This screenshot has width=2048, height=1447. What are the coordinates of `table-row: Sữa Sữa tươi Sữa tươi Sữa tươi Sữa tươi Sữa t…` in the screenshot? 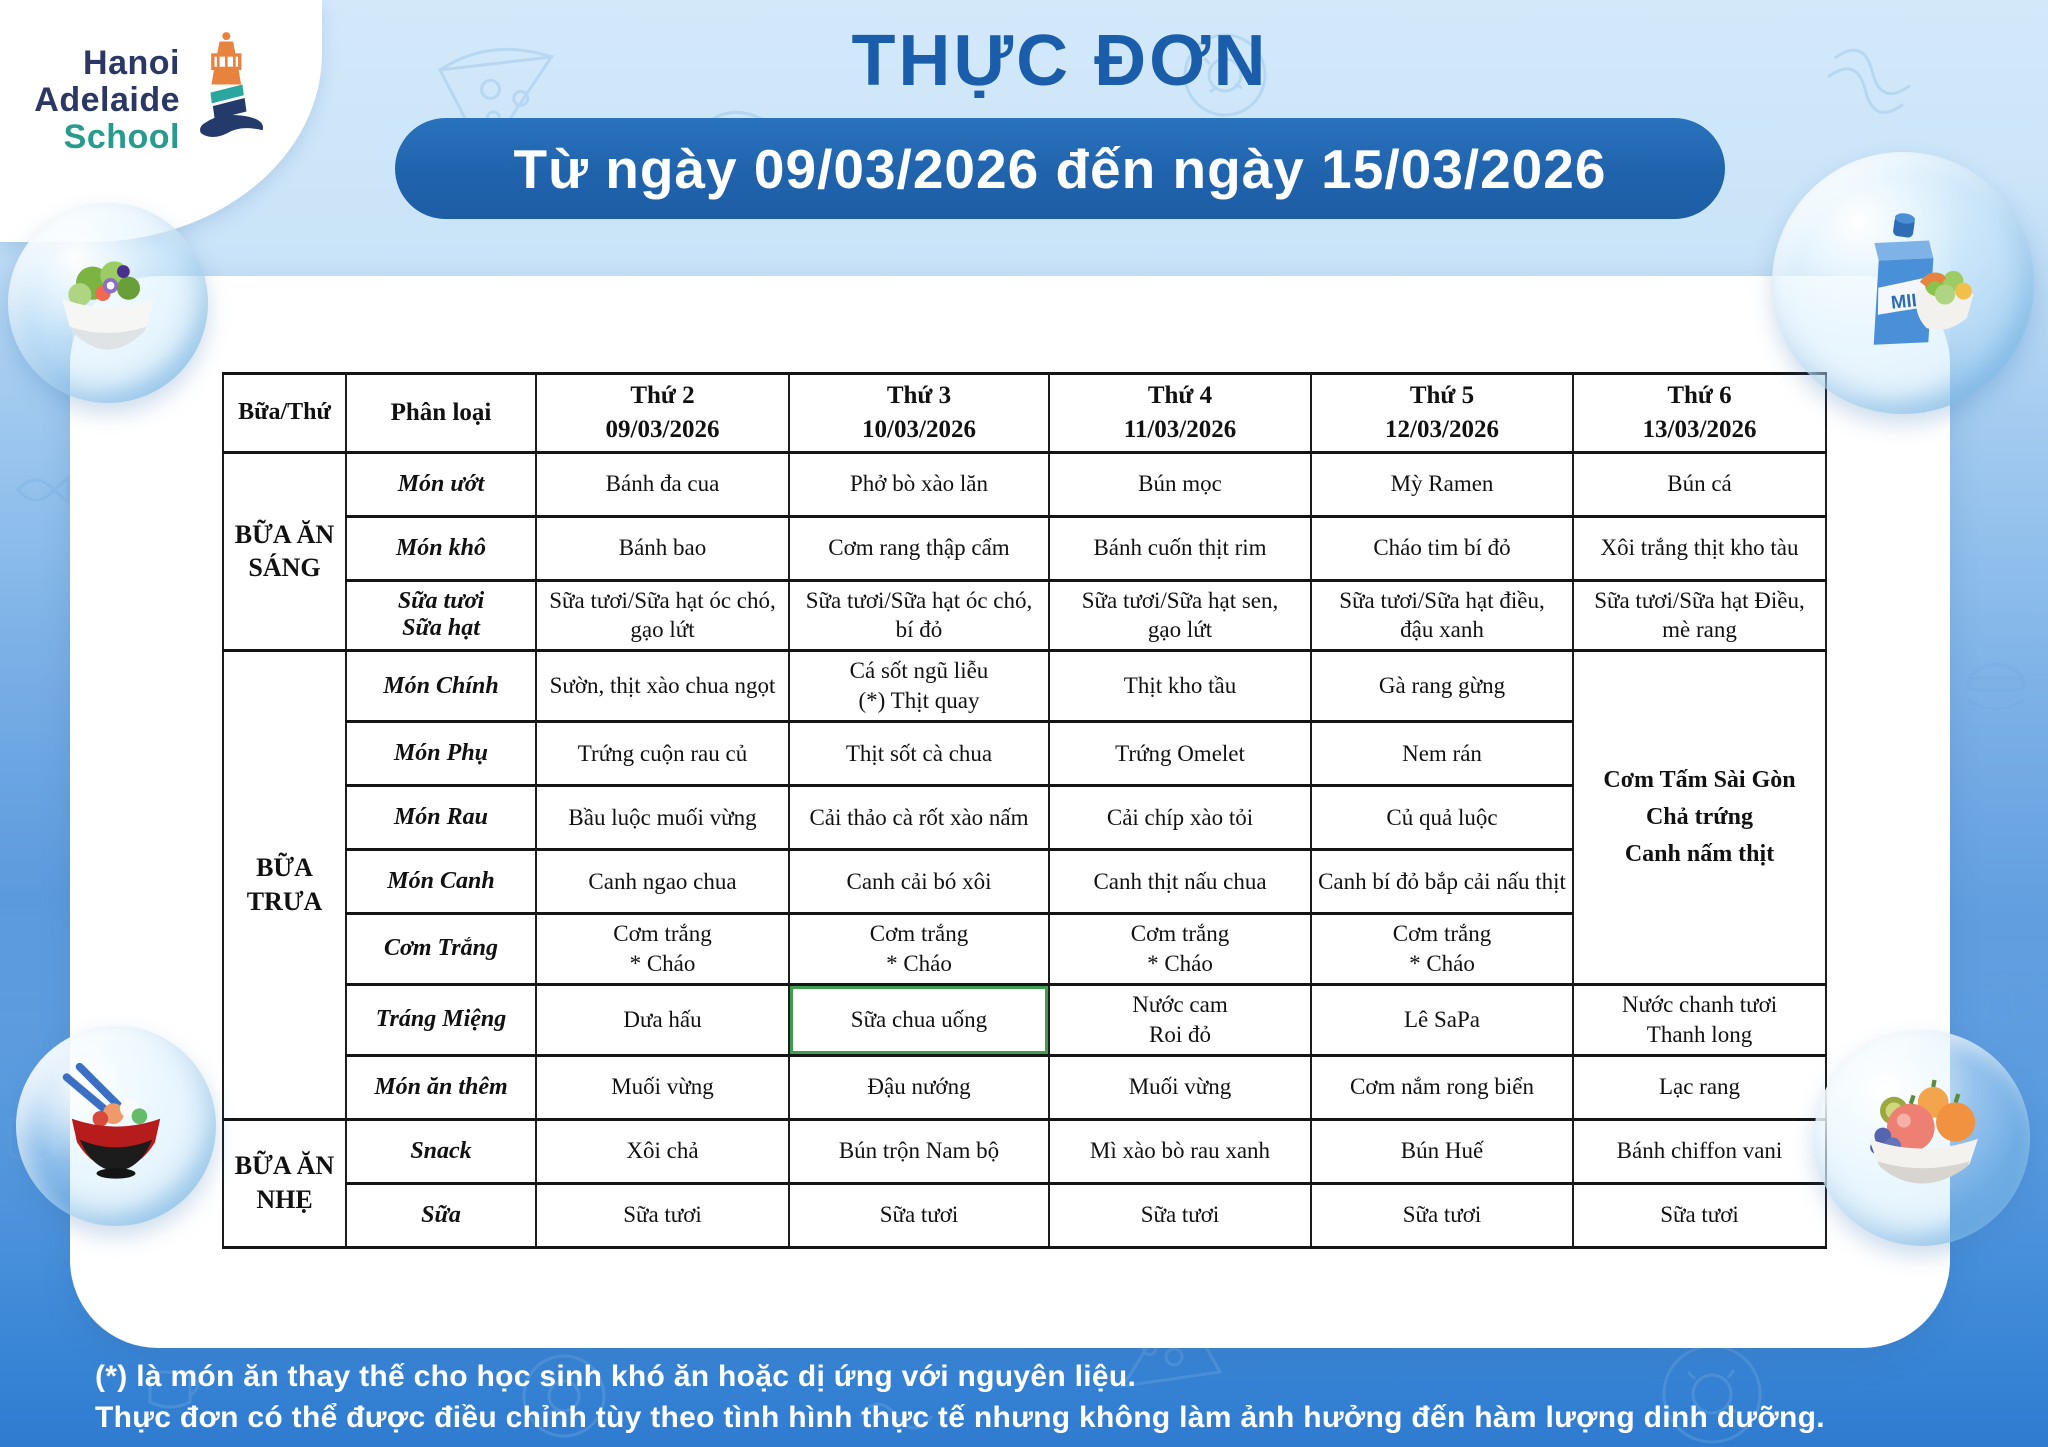 It's located at (1025, 1215).